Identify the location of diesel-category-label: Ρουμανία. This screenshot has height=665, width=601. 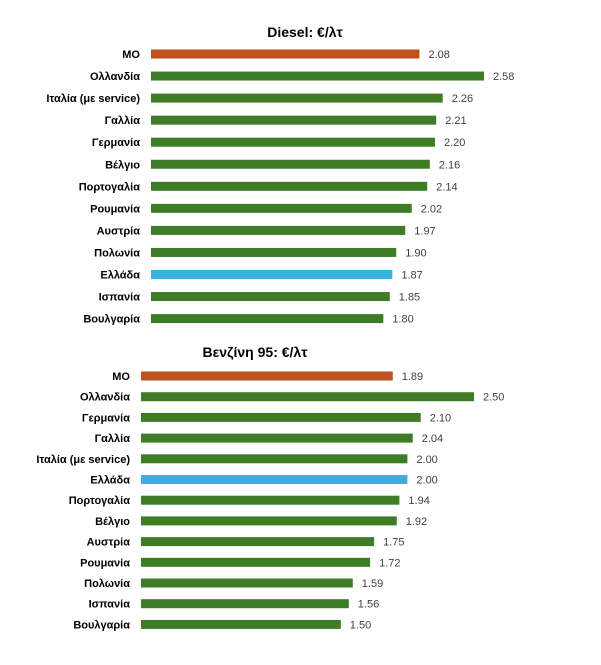
(115, 209).